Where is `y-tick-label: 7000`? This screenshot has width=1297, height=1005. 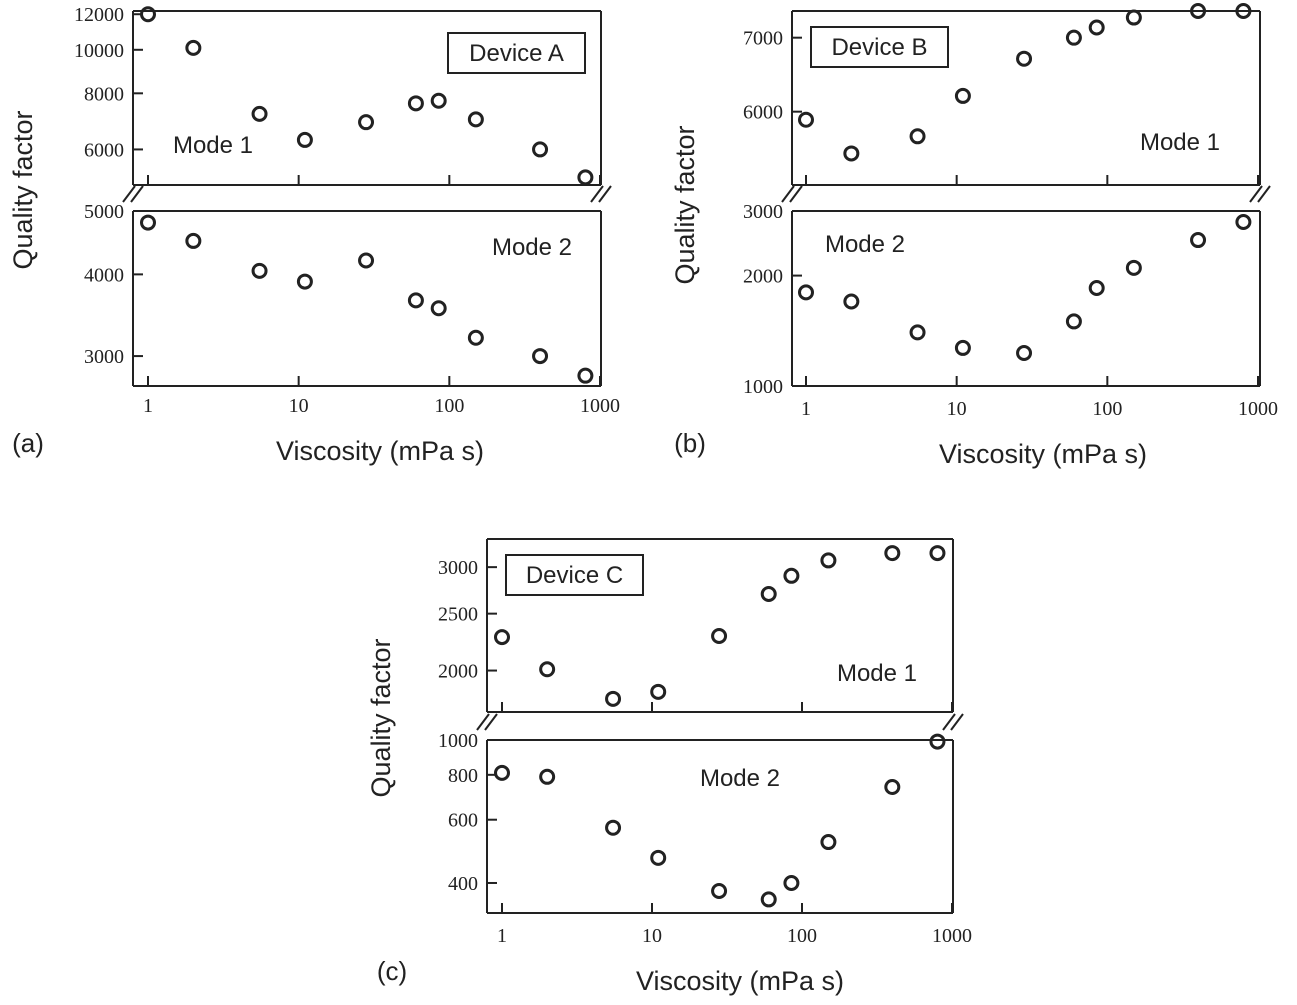
y-tick-label: 7000 is located at coordinates (763, 39).